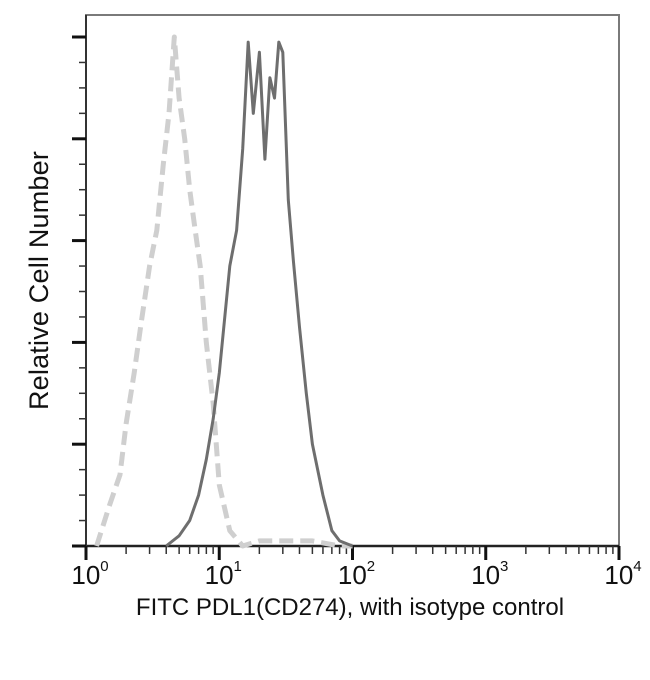 This screenshot has height=680, width=650. What do you see at coordinates (350, 607) in the screenshot?
I see `x-axis-label: FITC PDL1(CD274), with isotype control` at bounding box center [350, 607].